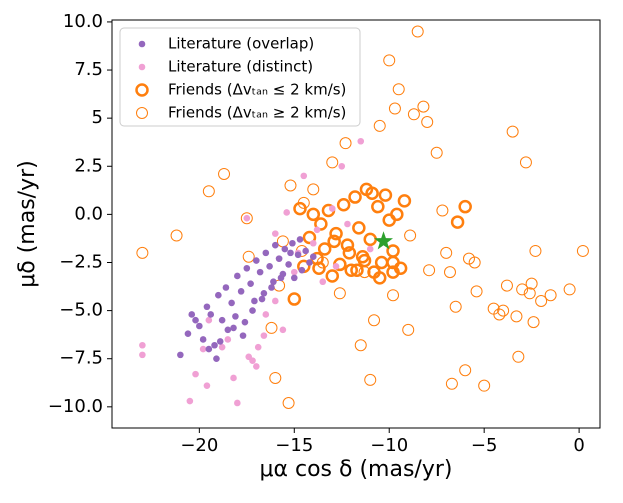 The image size is (623, 503). What do you see at coordinates (88, 69) in the screenshot?
I see `y-tick-label: 7.5` at bounding box center [88, 69].